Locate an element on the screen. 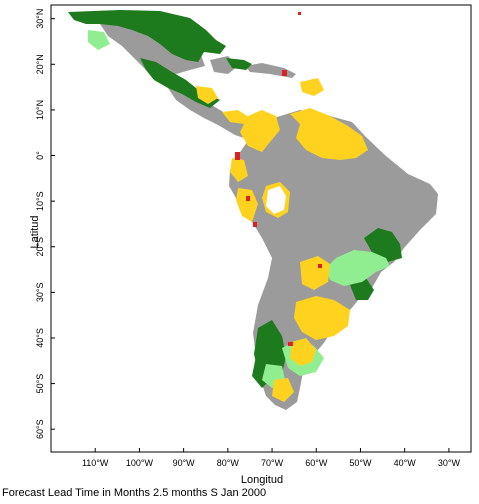 This screenshot has height=504, width=479. red-cell-mexico is located at coordinates (284, 73).